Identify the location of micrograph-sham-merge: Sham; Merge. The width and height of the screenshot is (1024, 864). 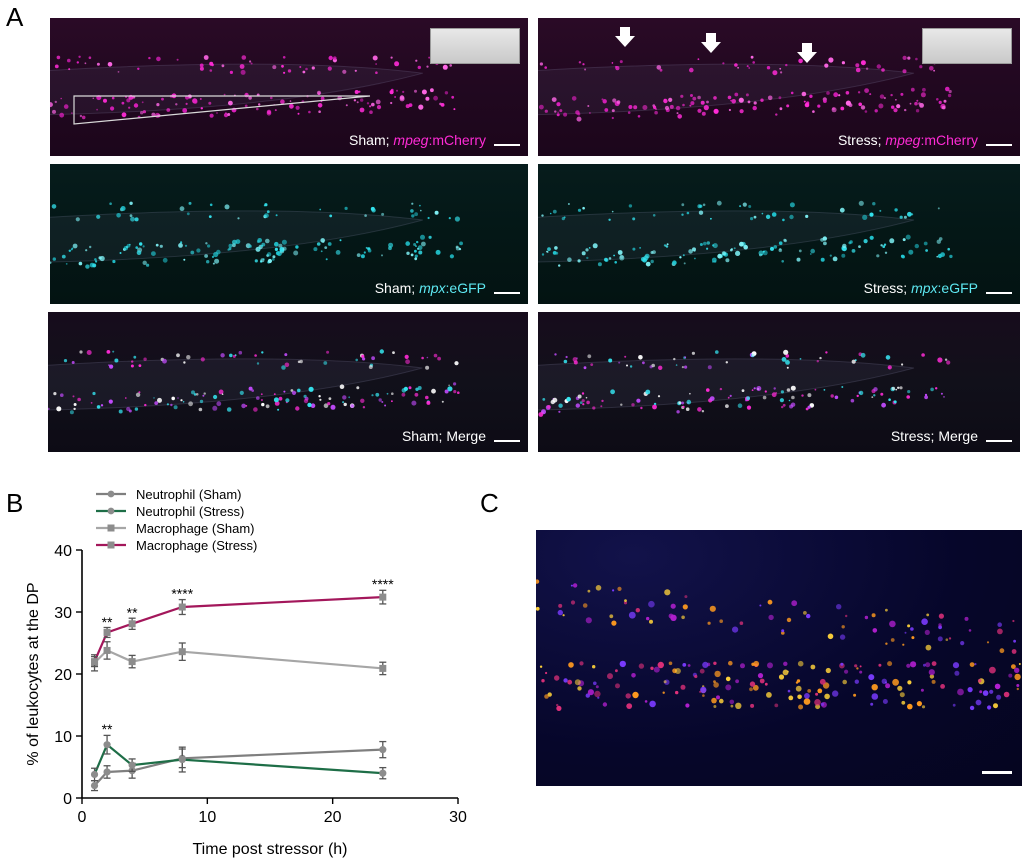
(288, 382).